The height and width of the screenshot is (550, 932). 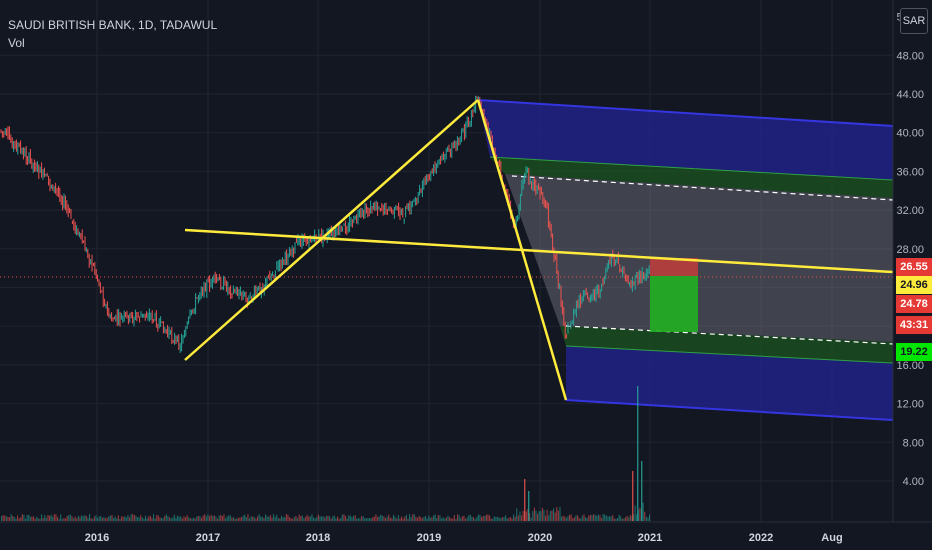 What do you see at coordinates (208, 538) in the screenshot?
I see `time-axis-tick: 2017` at bounding box center [208, 538].